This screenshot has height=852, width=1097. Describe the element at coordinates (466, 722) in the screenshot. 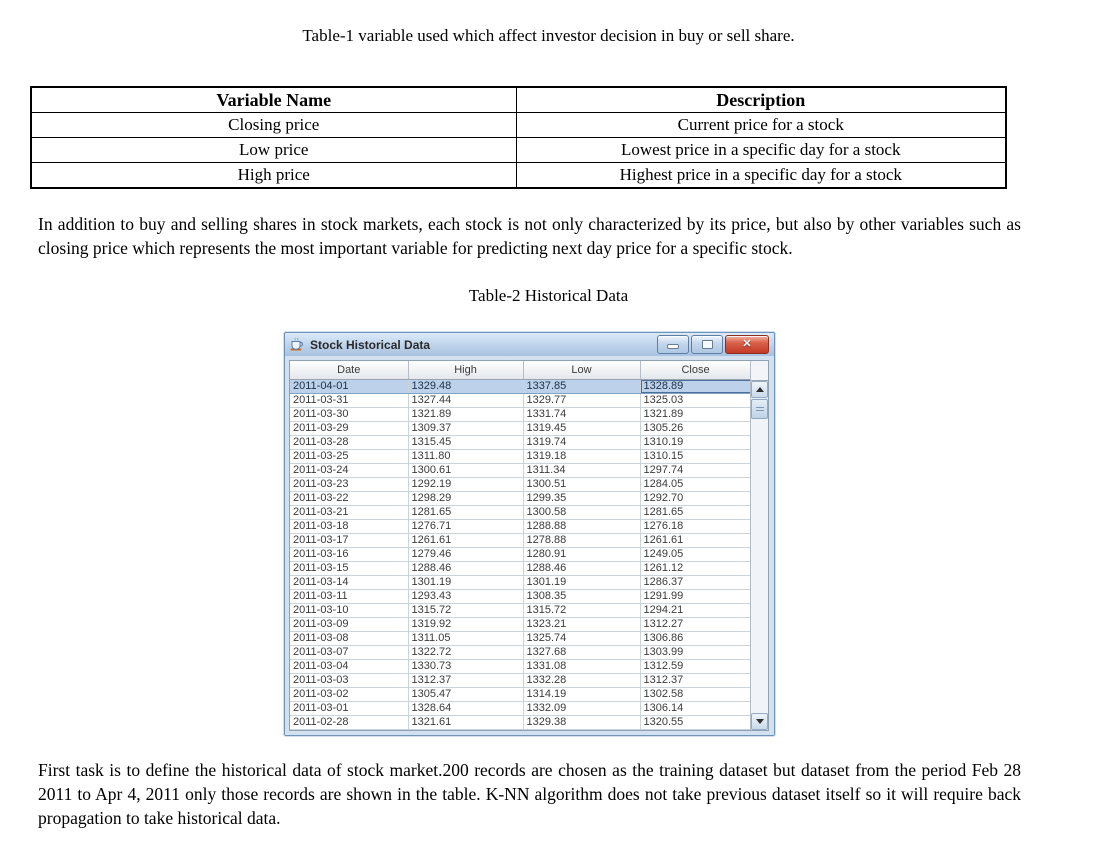

I see `cell-high: 1321.61` at that location.